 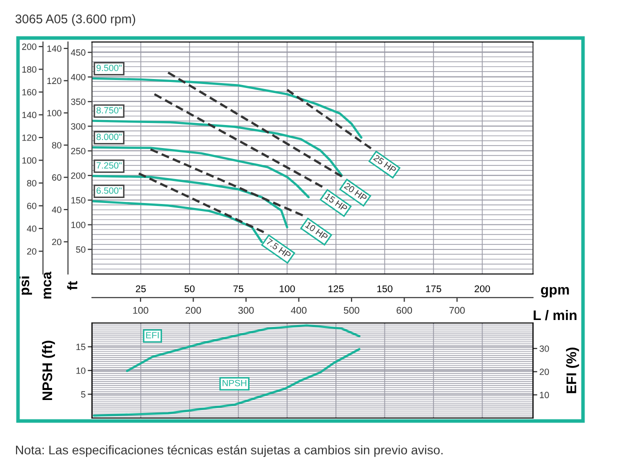 I want to click on y3-tick-label: 140, so click(x=54, y=48).